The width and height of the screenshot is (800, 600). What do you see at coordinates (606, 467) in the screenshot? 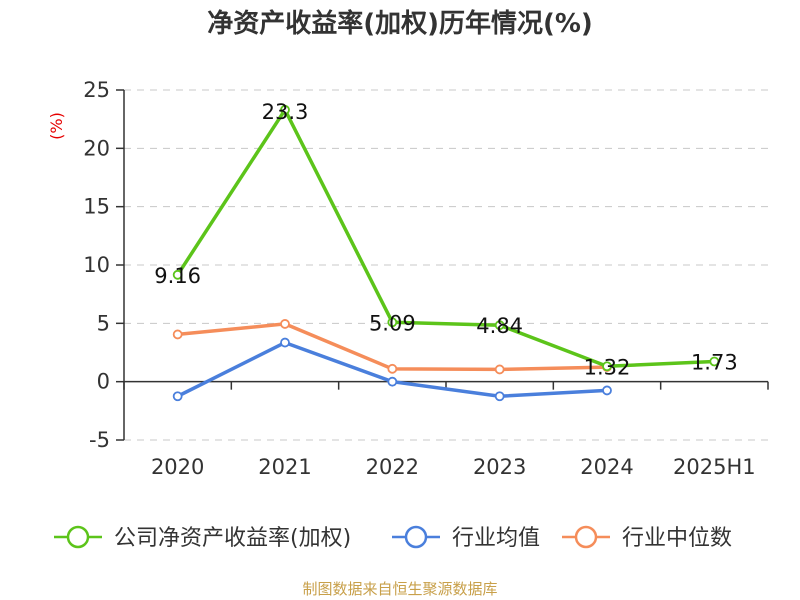
I see `x-tick-label: 2024` at bounding box center [606, 467].